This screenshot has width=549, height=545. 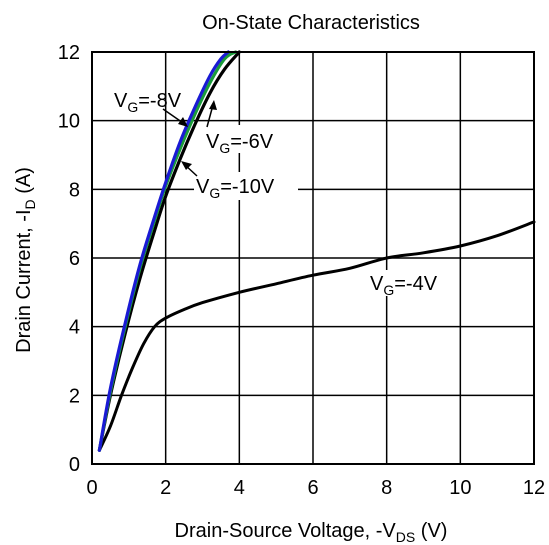 What do you see at coordinates (311, 23) in the screenshot?
I see `chart-title: On-State Characteristics` at bounding box center [311, 23].